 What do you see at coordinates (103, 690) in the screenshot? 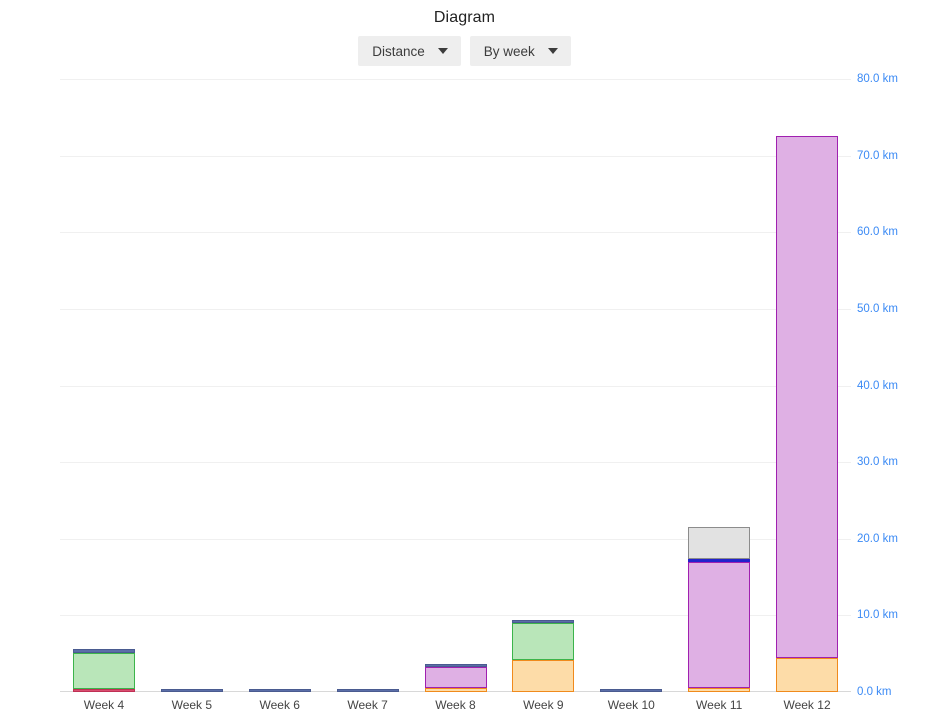
I see `bar-segment-red` at bounding box center [103, 690].